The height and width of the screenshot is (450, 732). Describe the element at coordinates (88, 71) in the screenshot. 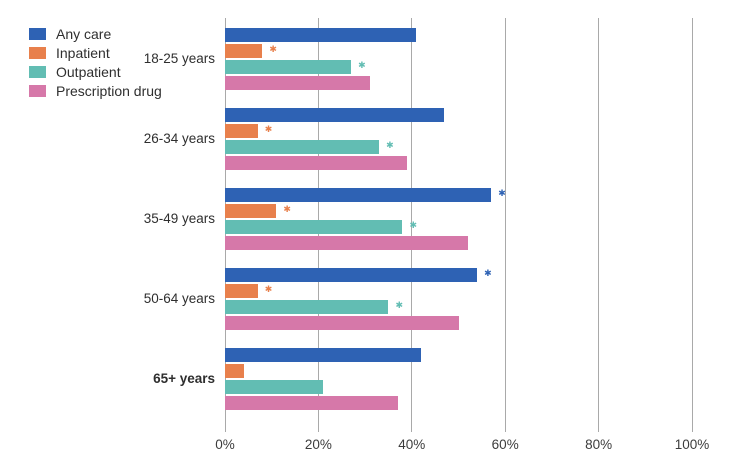

I see `legend-label: Outpatient` at that location.